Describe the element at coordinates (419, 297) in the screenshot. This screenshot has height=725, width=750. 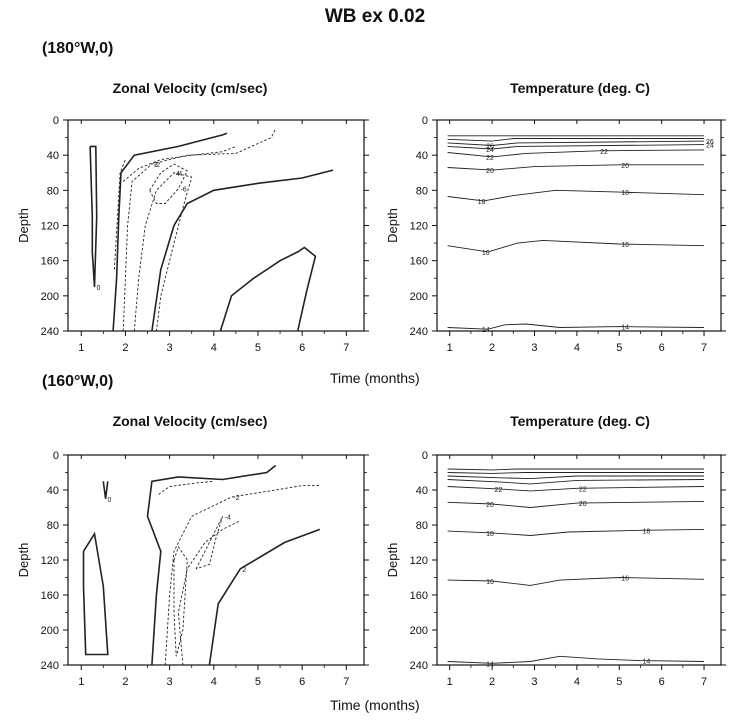
I see `y-tick-label-temp-180w: 200` at that location.